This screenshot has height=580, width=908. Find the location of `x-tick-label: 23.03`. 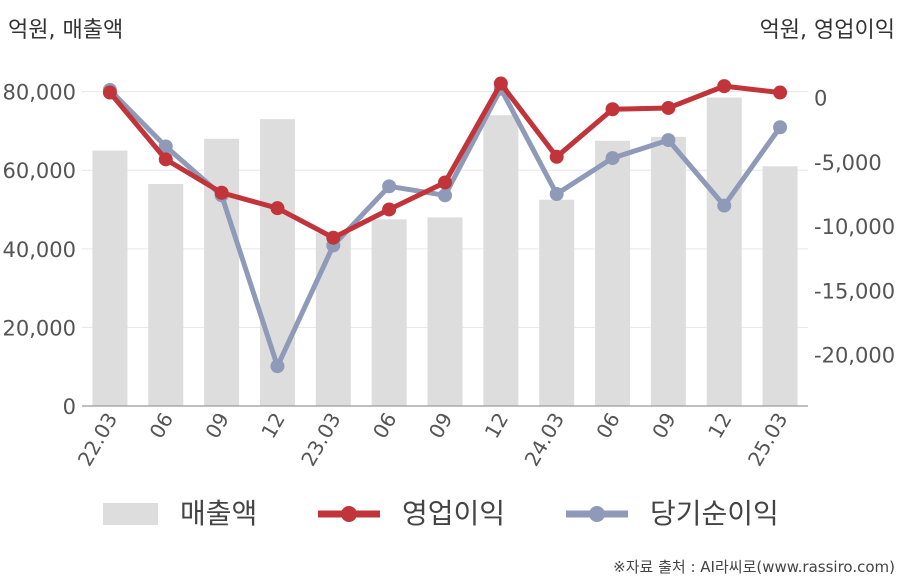

x-tick-label: 23.03 is located at coordinates (320, 440).